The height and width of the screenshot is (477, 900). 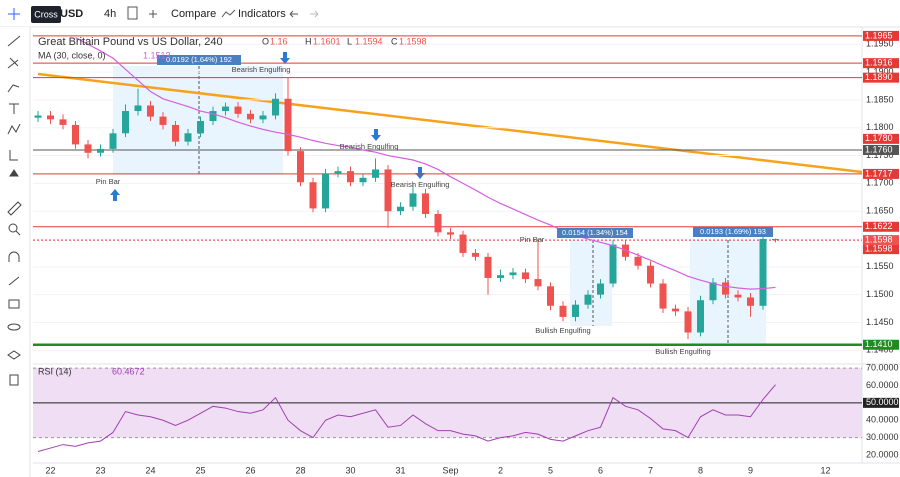 What do you see at coordinates (700, 470) in the screenshot?
I see `x-tick-label: 8` at bounding box center [700, 470].